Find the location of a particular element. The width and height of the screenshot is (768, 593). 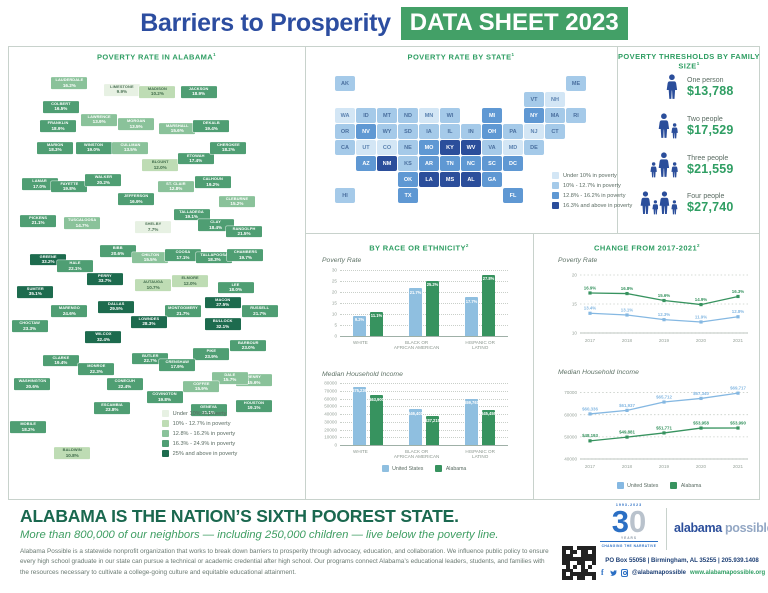

county-value: 20.2% is located at coordinates (103, 182).